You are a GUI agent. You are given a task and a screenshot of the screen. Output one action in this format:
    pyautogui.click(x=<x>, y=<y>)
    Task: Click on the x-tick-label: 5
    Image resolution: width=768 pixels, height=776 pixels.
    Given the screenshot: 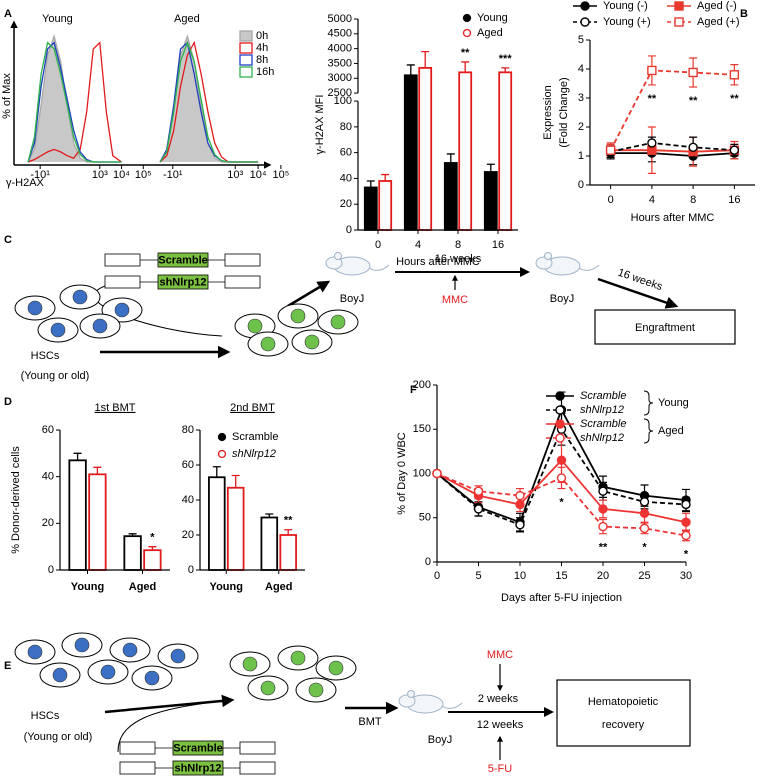 What is the action you would take?
    pyautogui.click(x=478, y=576)
    